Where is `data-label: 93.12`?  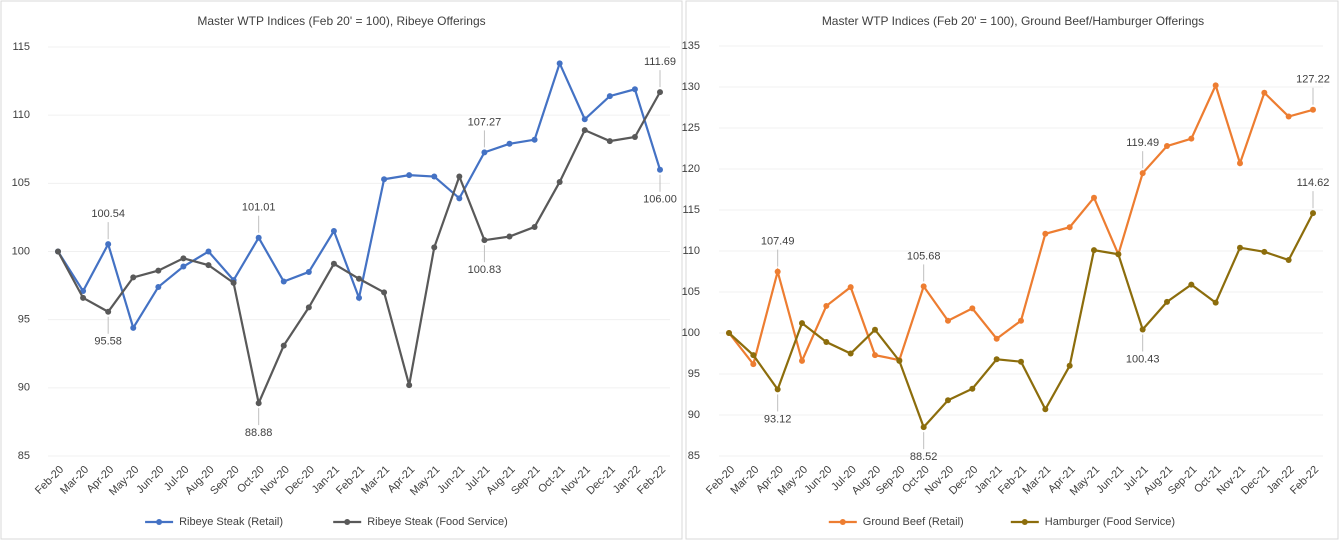 data-label: 93.12 is located at coordinates (778, 419).